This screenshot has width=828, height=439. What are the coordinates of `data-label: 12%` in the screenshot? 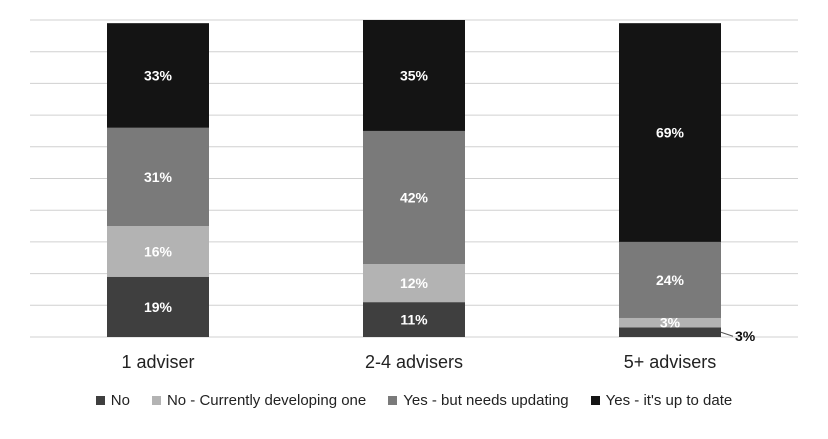 It's located at (414, 283).